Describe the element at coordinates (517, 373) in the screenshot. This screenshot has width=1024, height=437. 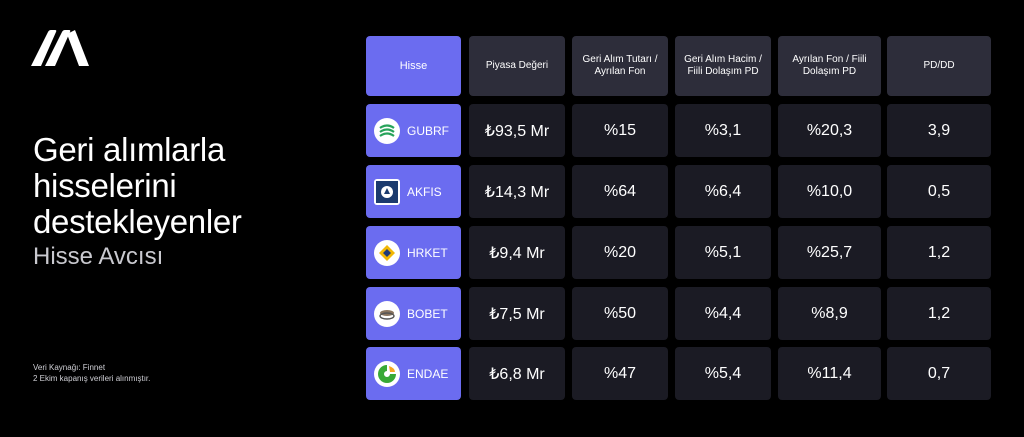
I see `market-cap-cell: ₺6,8 Mr` at that location.